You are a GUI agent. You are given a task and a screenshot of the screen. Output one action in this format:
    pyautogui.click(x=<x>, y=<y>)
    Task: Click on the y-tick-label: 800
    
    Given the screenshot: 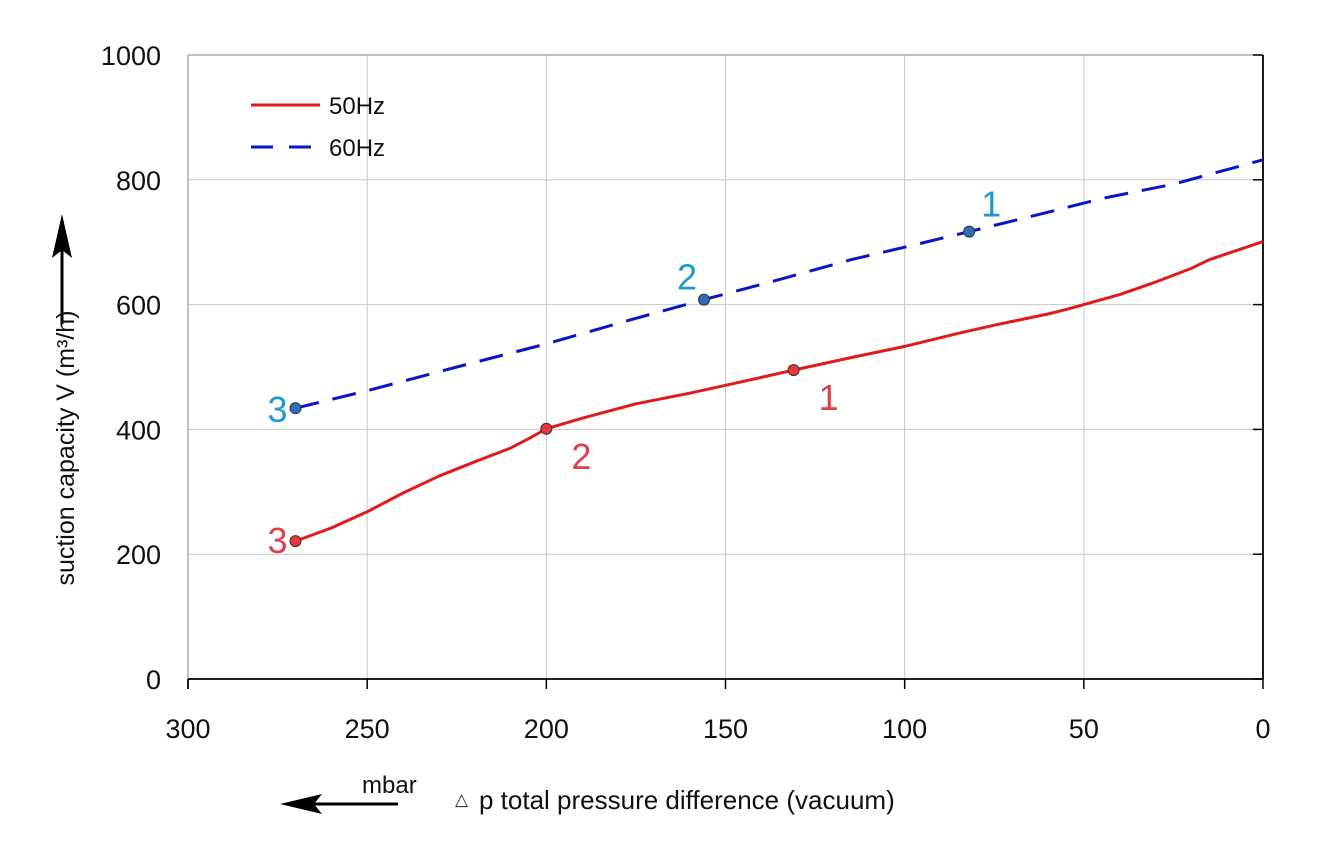 What is the action you would take?
    pyautogui.click(x=138, y=181)
    